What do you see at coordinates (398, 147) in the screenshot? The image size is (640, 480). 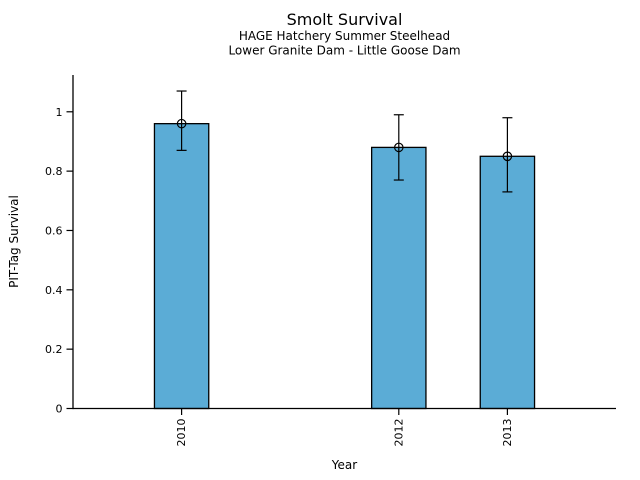 I see `point-marker-2012` at bounding box center [398, 147].